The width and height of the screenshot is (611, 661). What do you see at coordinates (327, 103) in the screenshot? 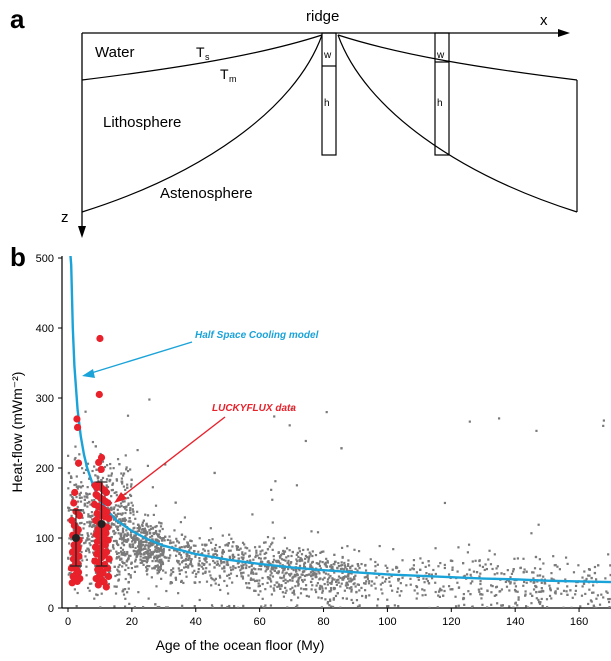
I see `ridge-column-h: h` at bounding box center [327, 103].